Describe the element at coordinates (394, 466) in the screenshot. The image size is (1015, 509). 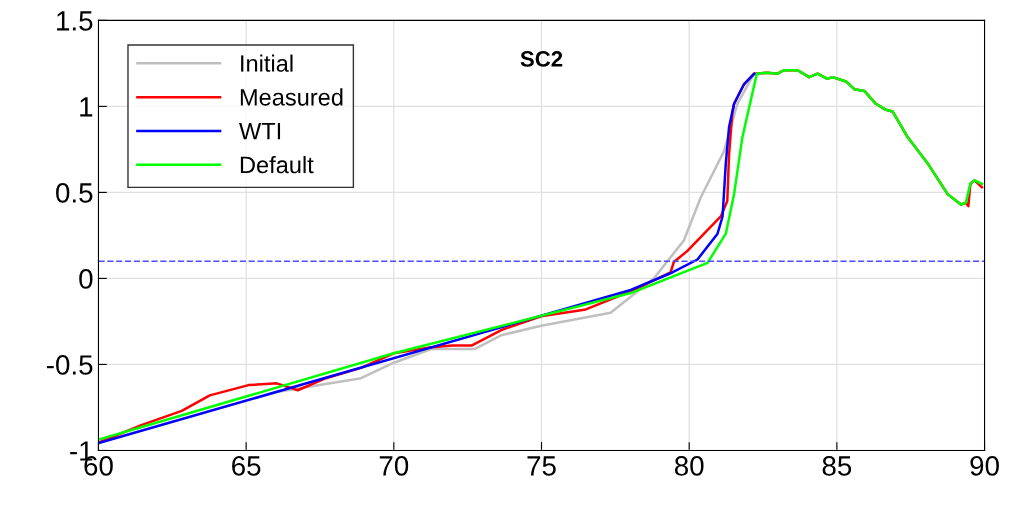
I see `x-tick-label: 70` at that location.